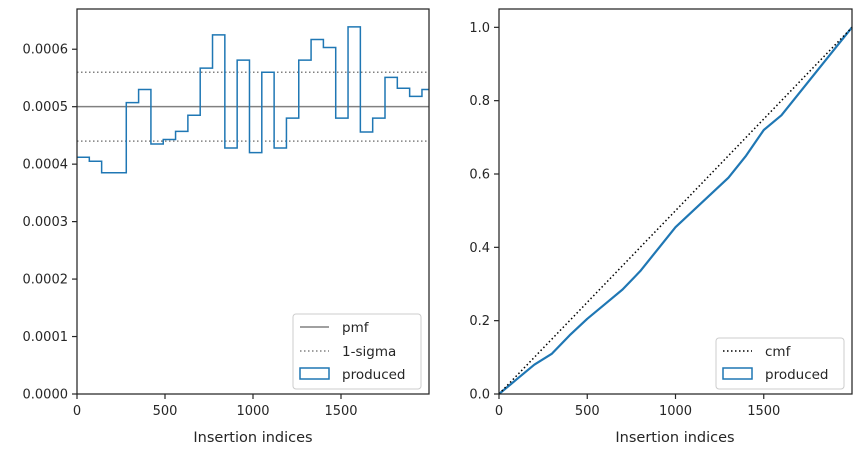 The height and width of the screenshot is (453, 861). I want to click on right-y-tick-label: 0.2, so click(479, 321).